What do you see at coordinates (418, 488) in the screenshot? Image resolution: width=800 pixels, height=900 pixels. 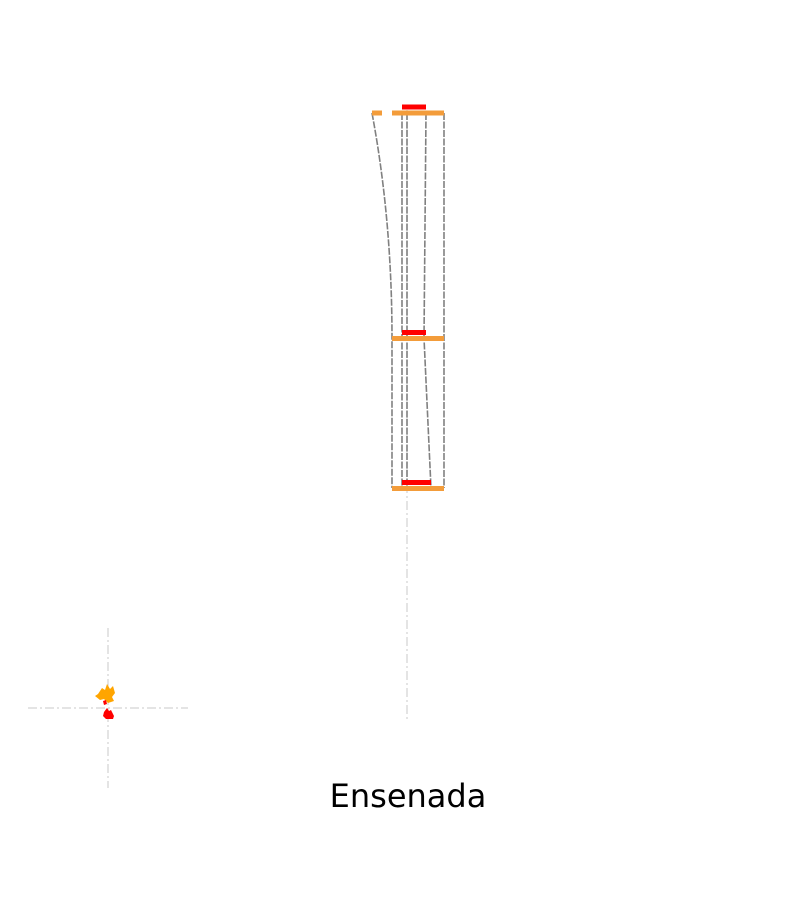 I see `bottom-level-bar` at bounding box center [418, 488].